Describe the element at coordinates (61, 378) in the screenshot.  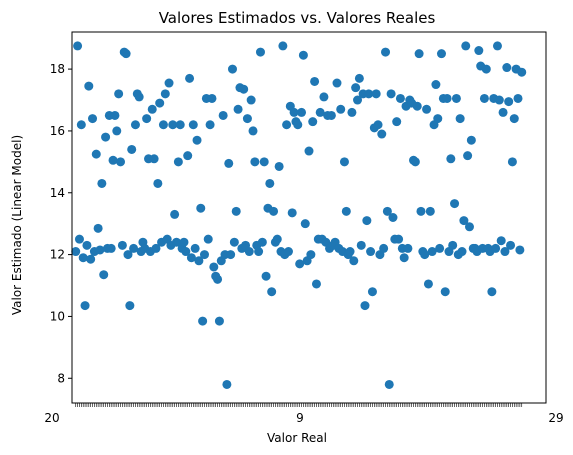
I see `y-tick-label: 8` at that location.